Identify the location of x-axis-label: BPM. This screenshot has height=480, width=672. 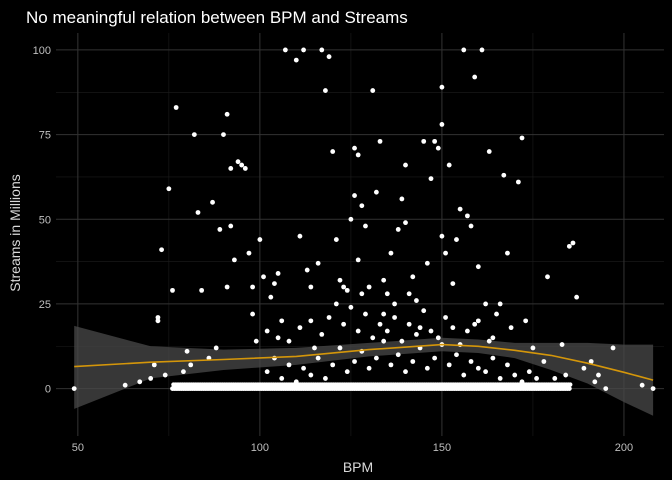
(358, 467).